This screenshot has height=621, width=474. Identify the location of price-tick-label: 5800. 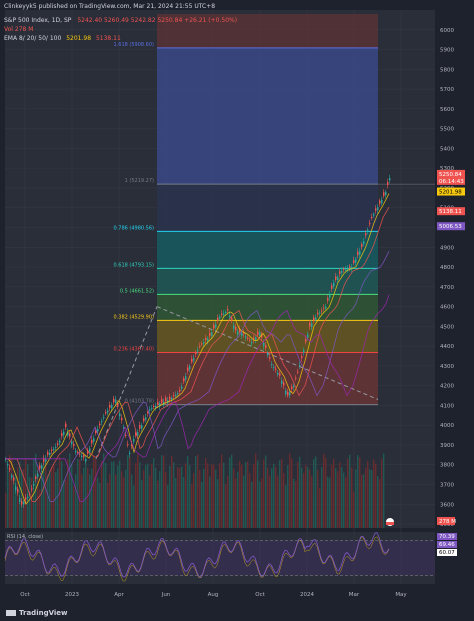
(447, 70).